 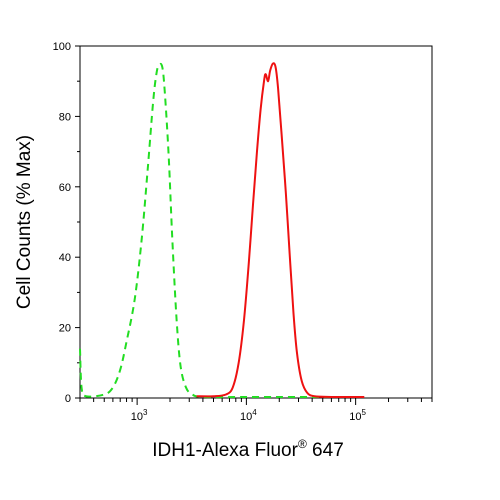 I want to click on x-axis-title-tail: 647, so click(x=325, y=450).